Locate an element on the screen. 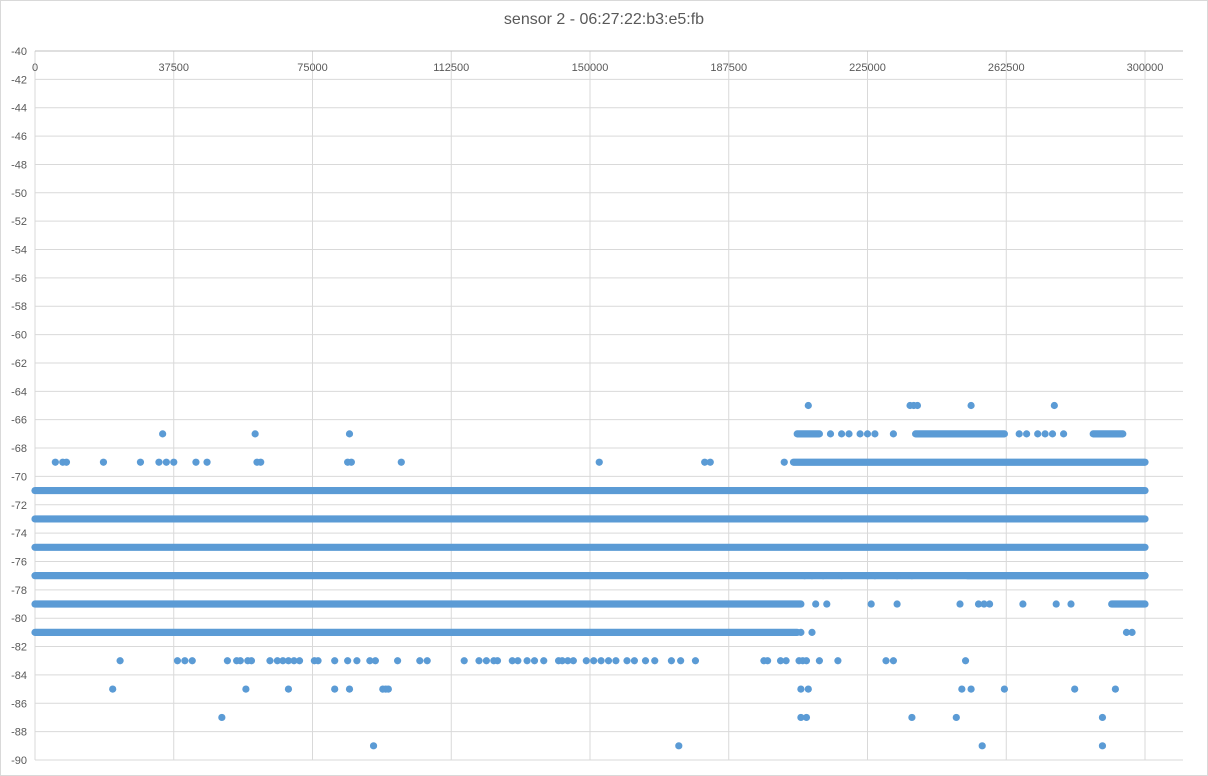 This screenshot has height=776, width=1208. y-tick-label: -40 is located at coordinates (19, 52).